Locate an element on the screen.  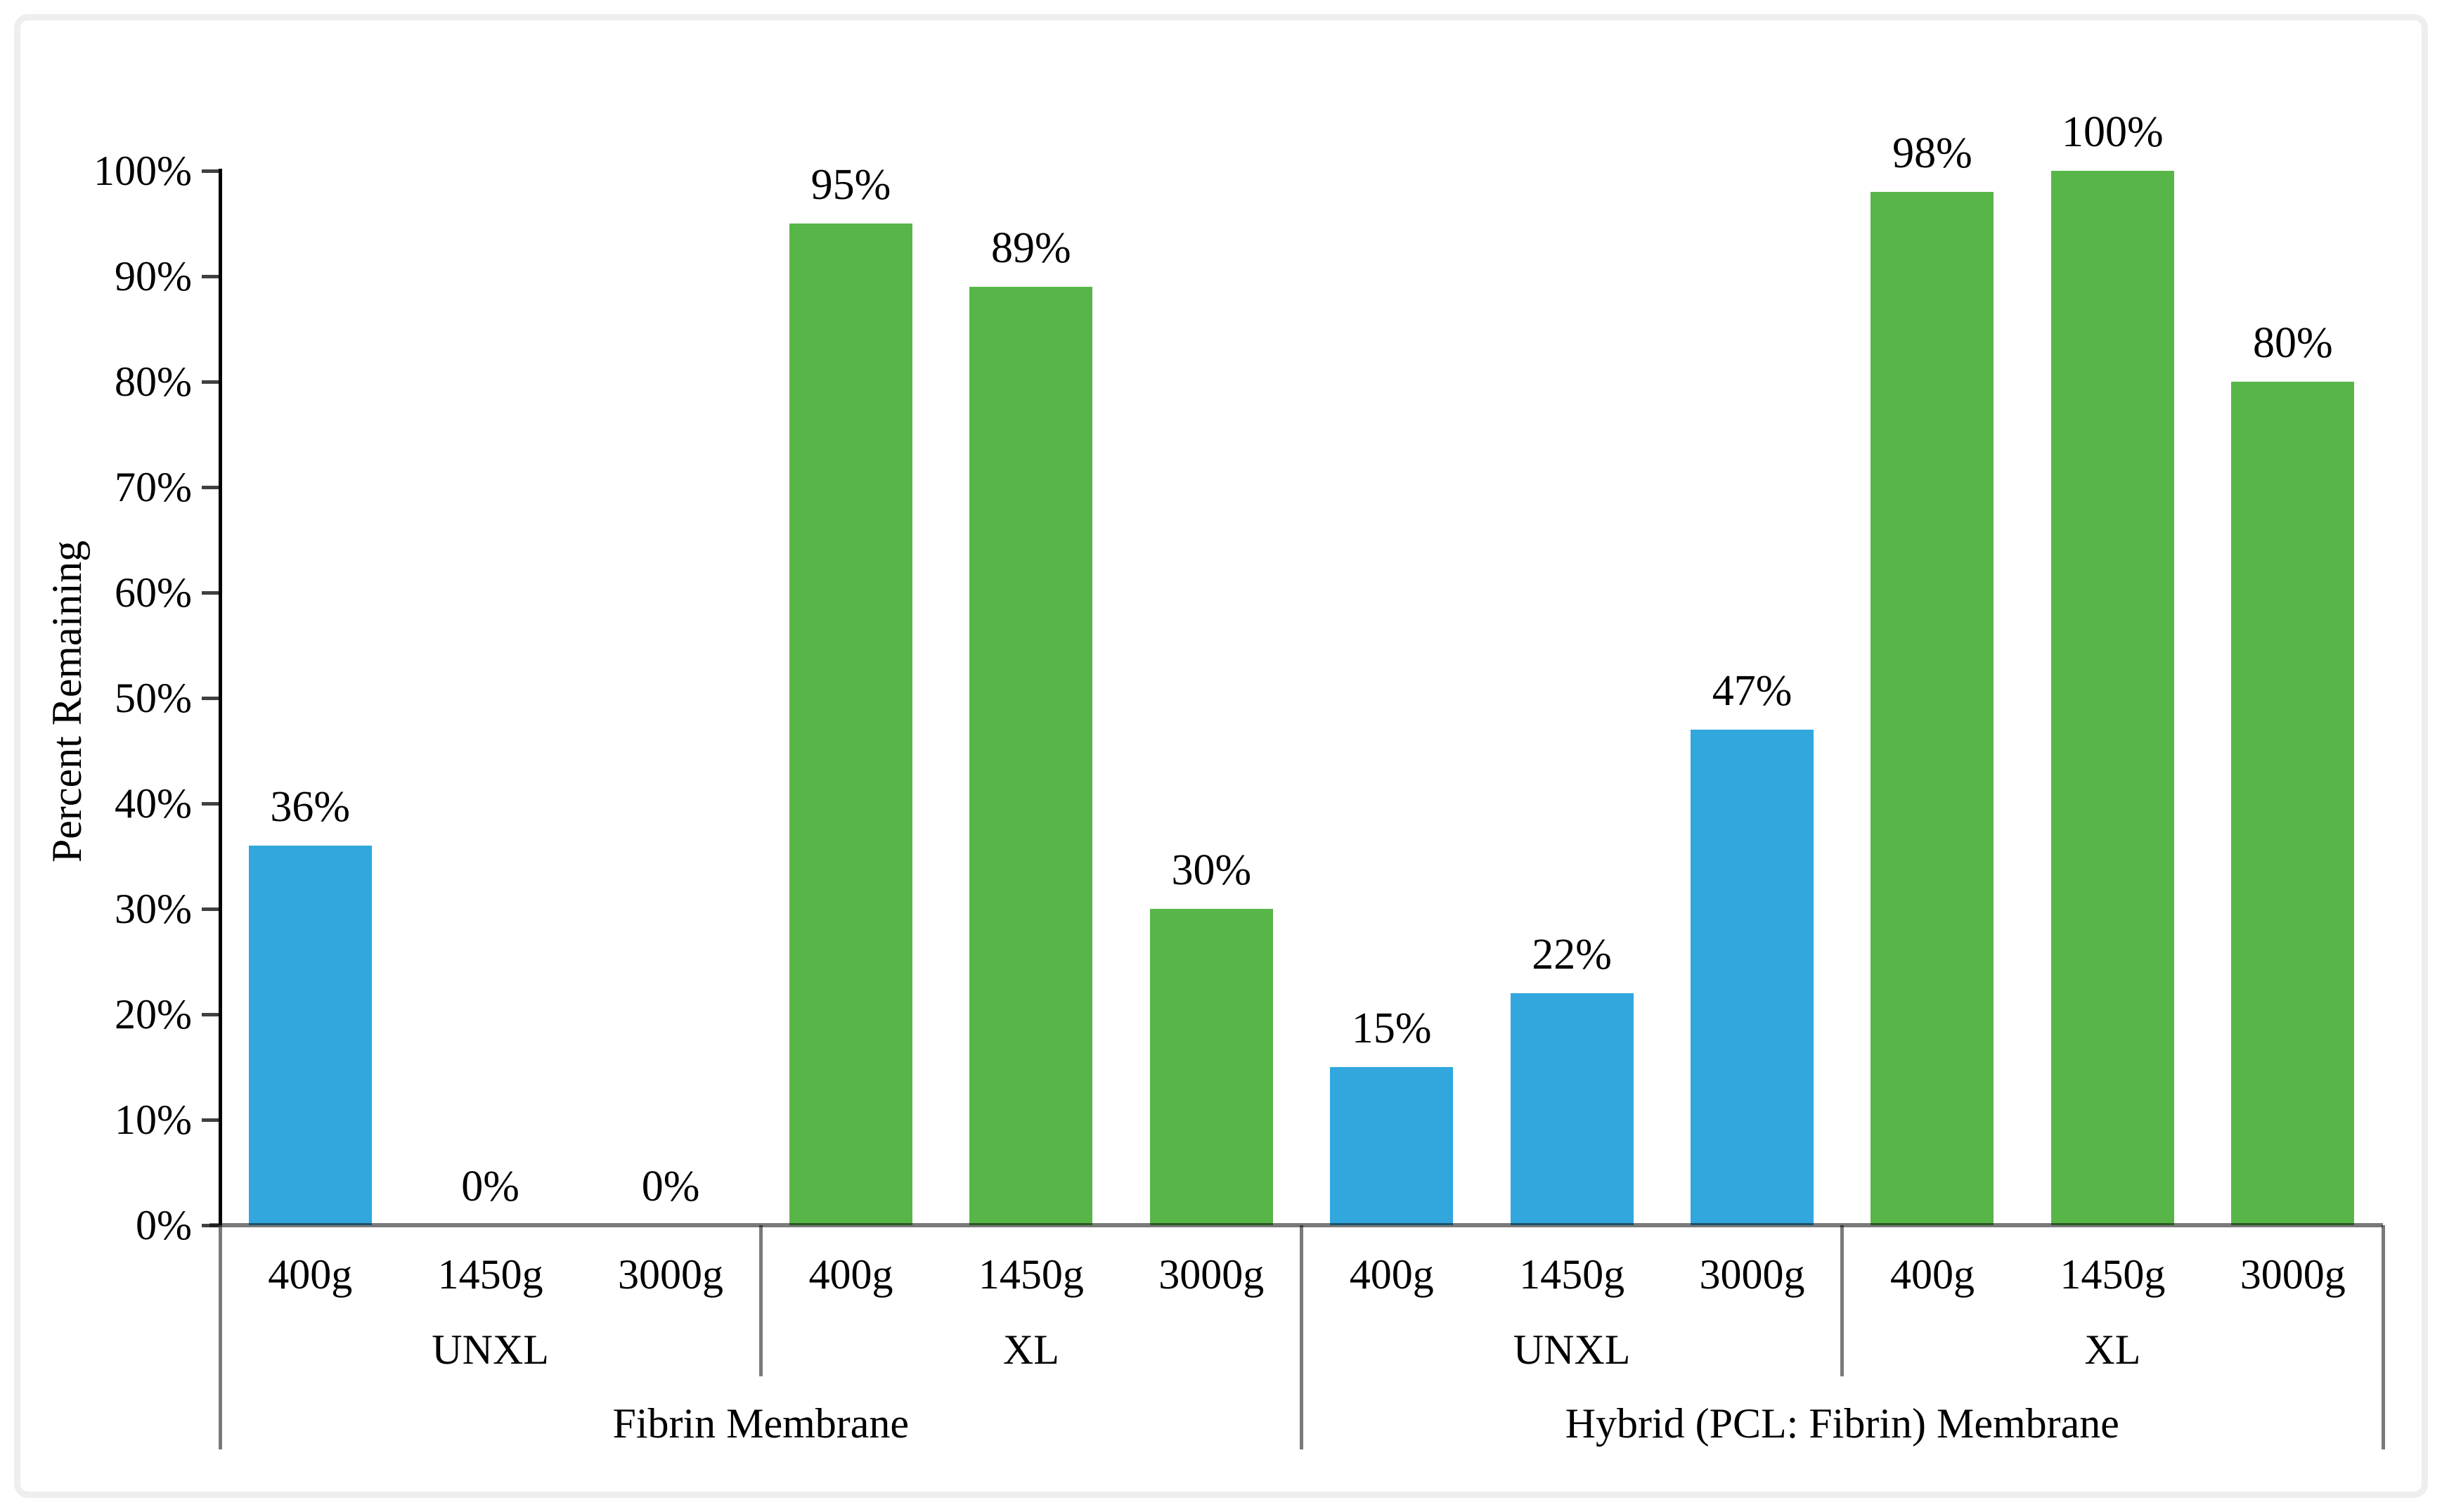
y-tick-label: 80% is located at coordinates (153, 381).